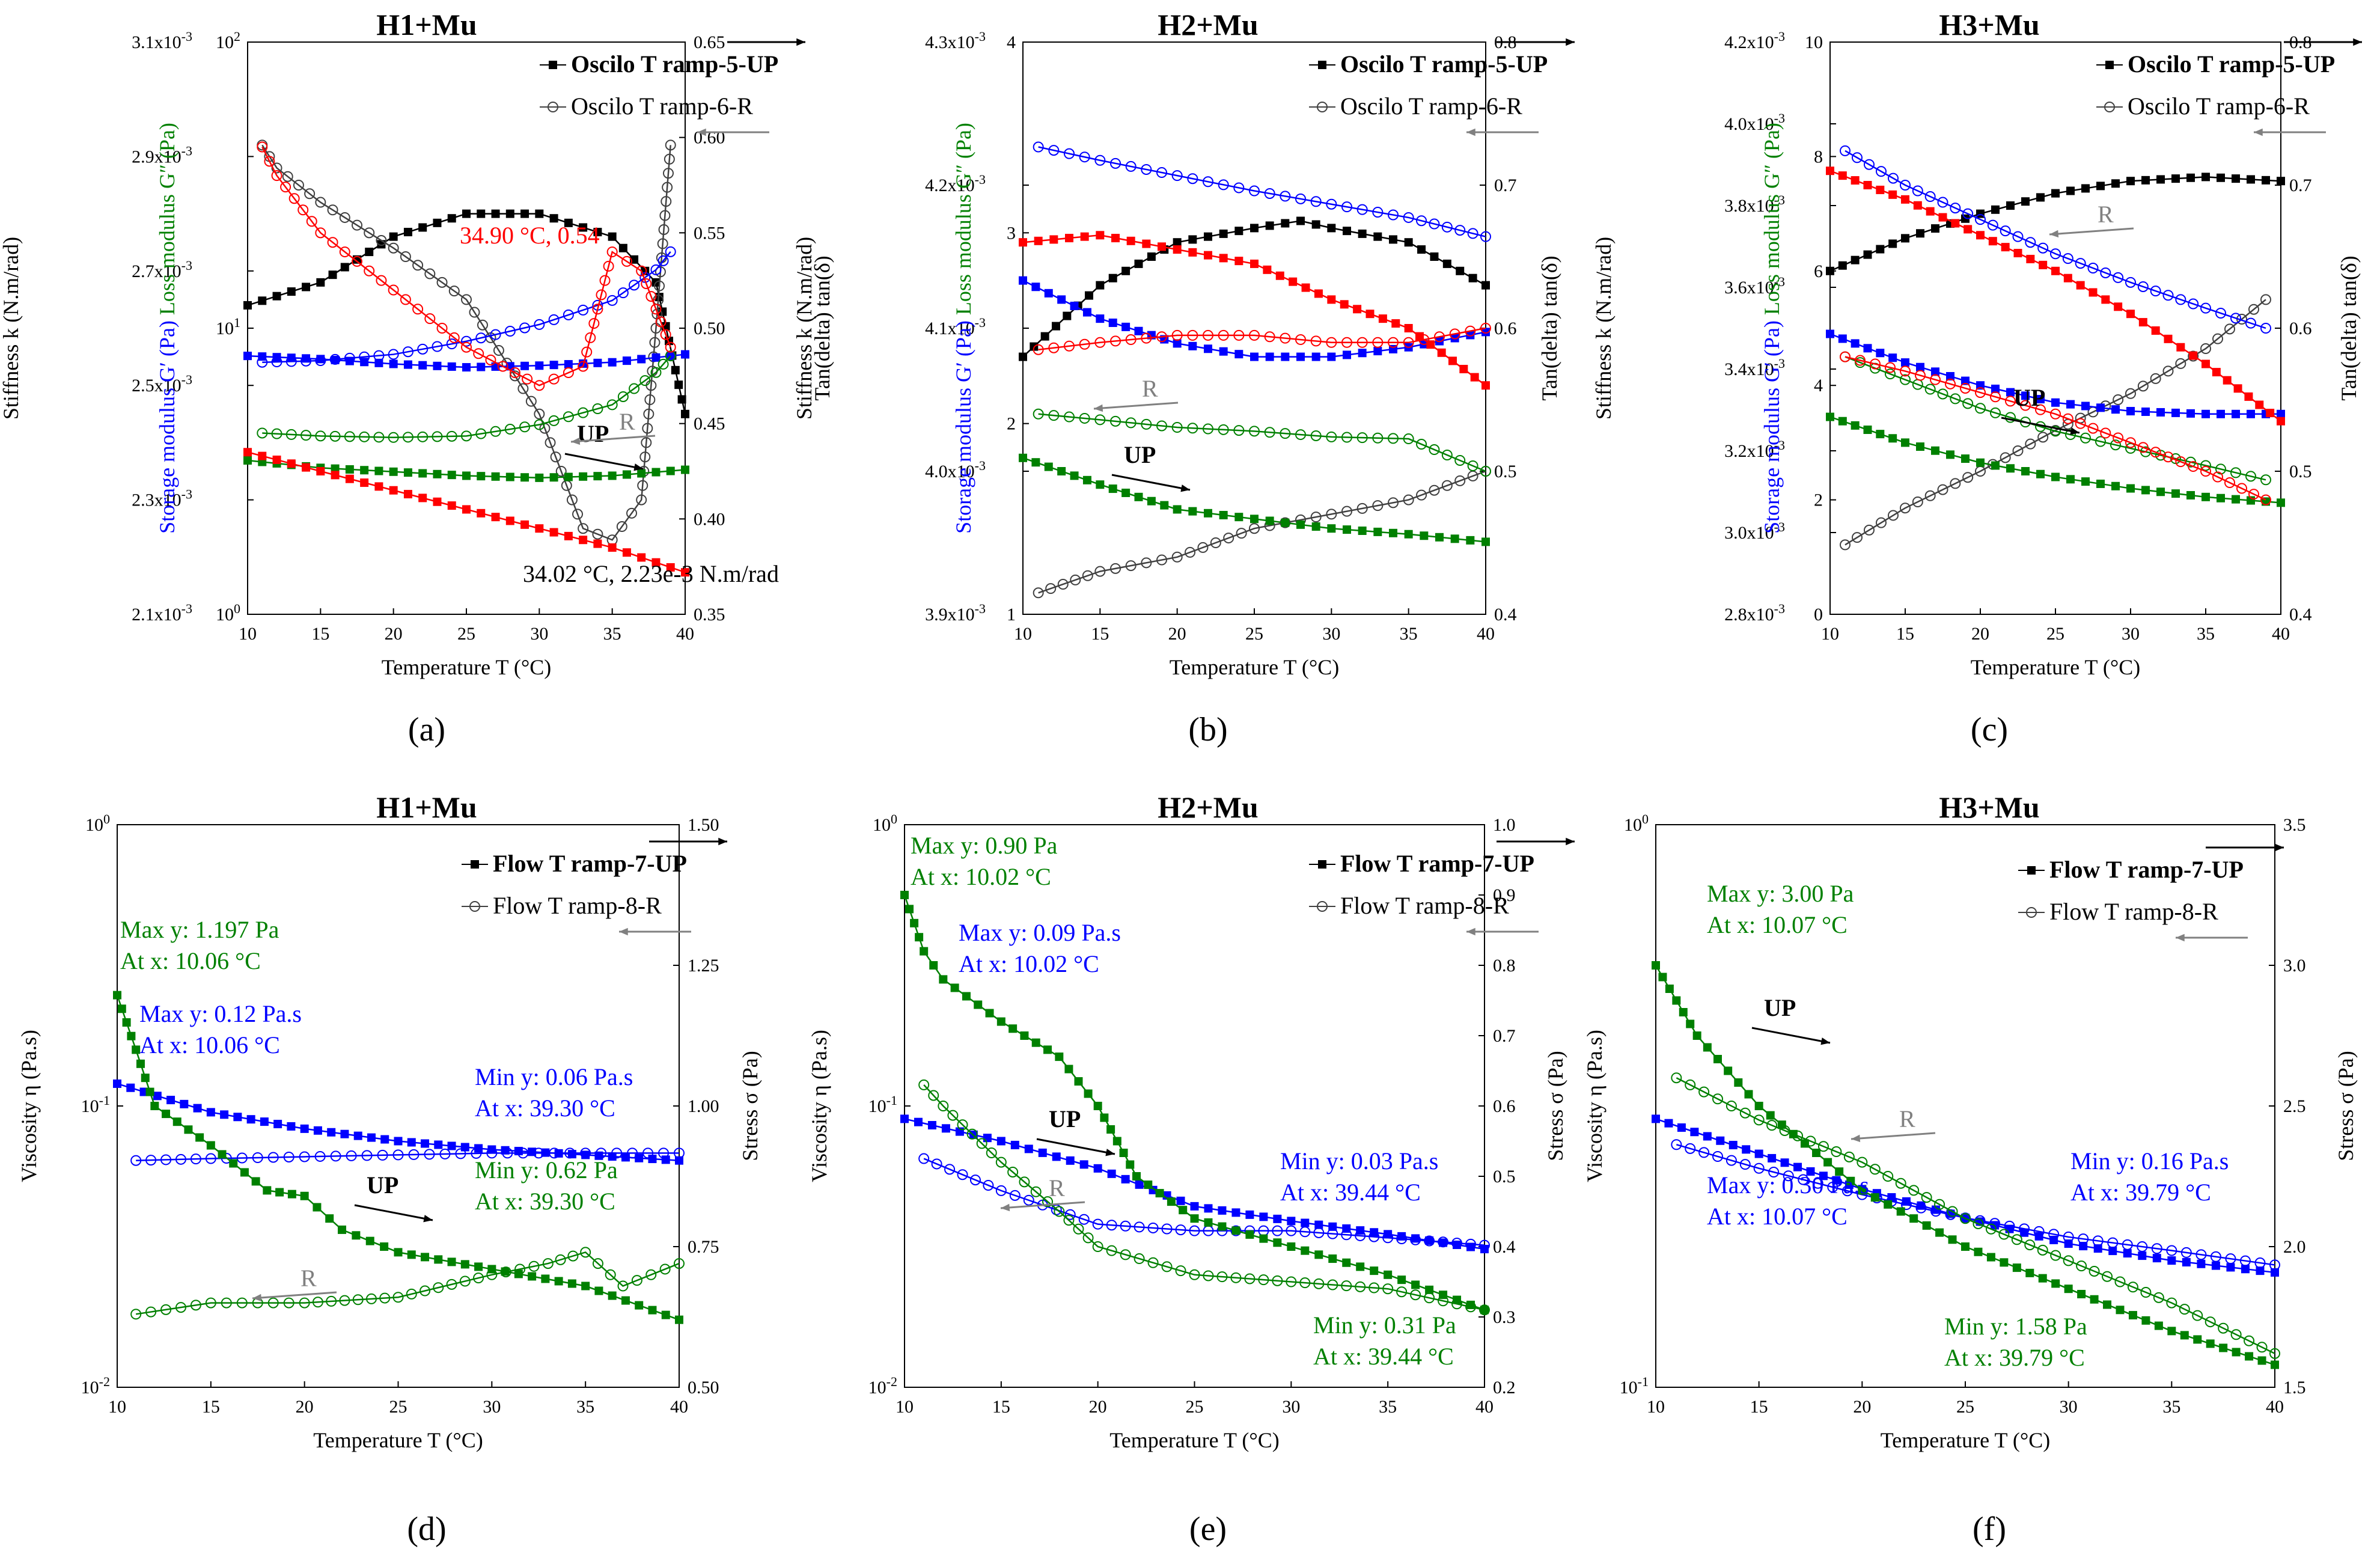  I want to click on y-tick-label: 0.55, so click(710, 233).